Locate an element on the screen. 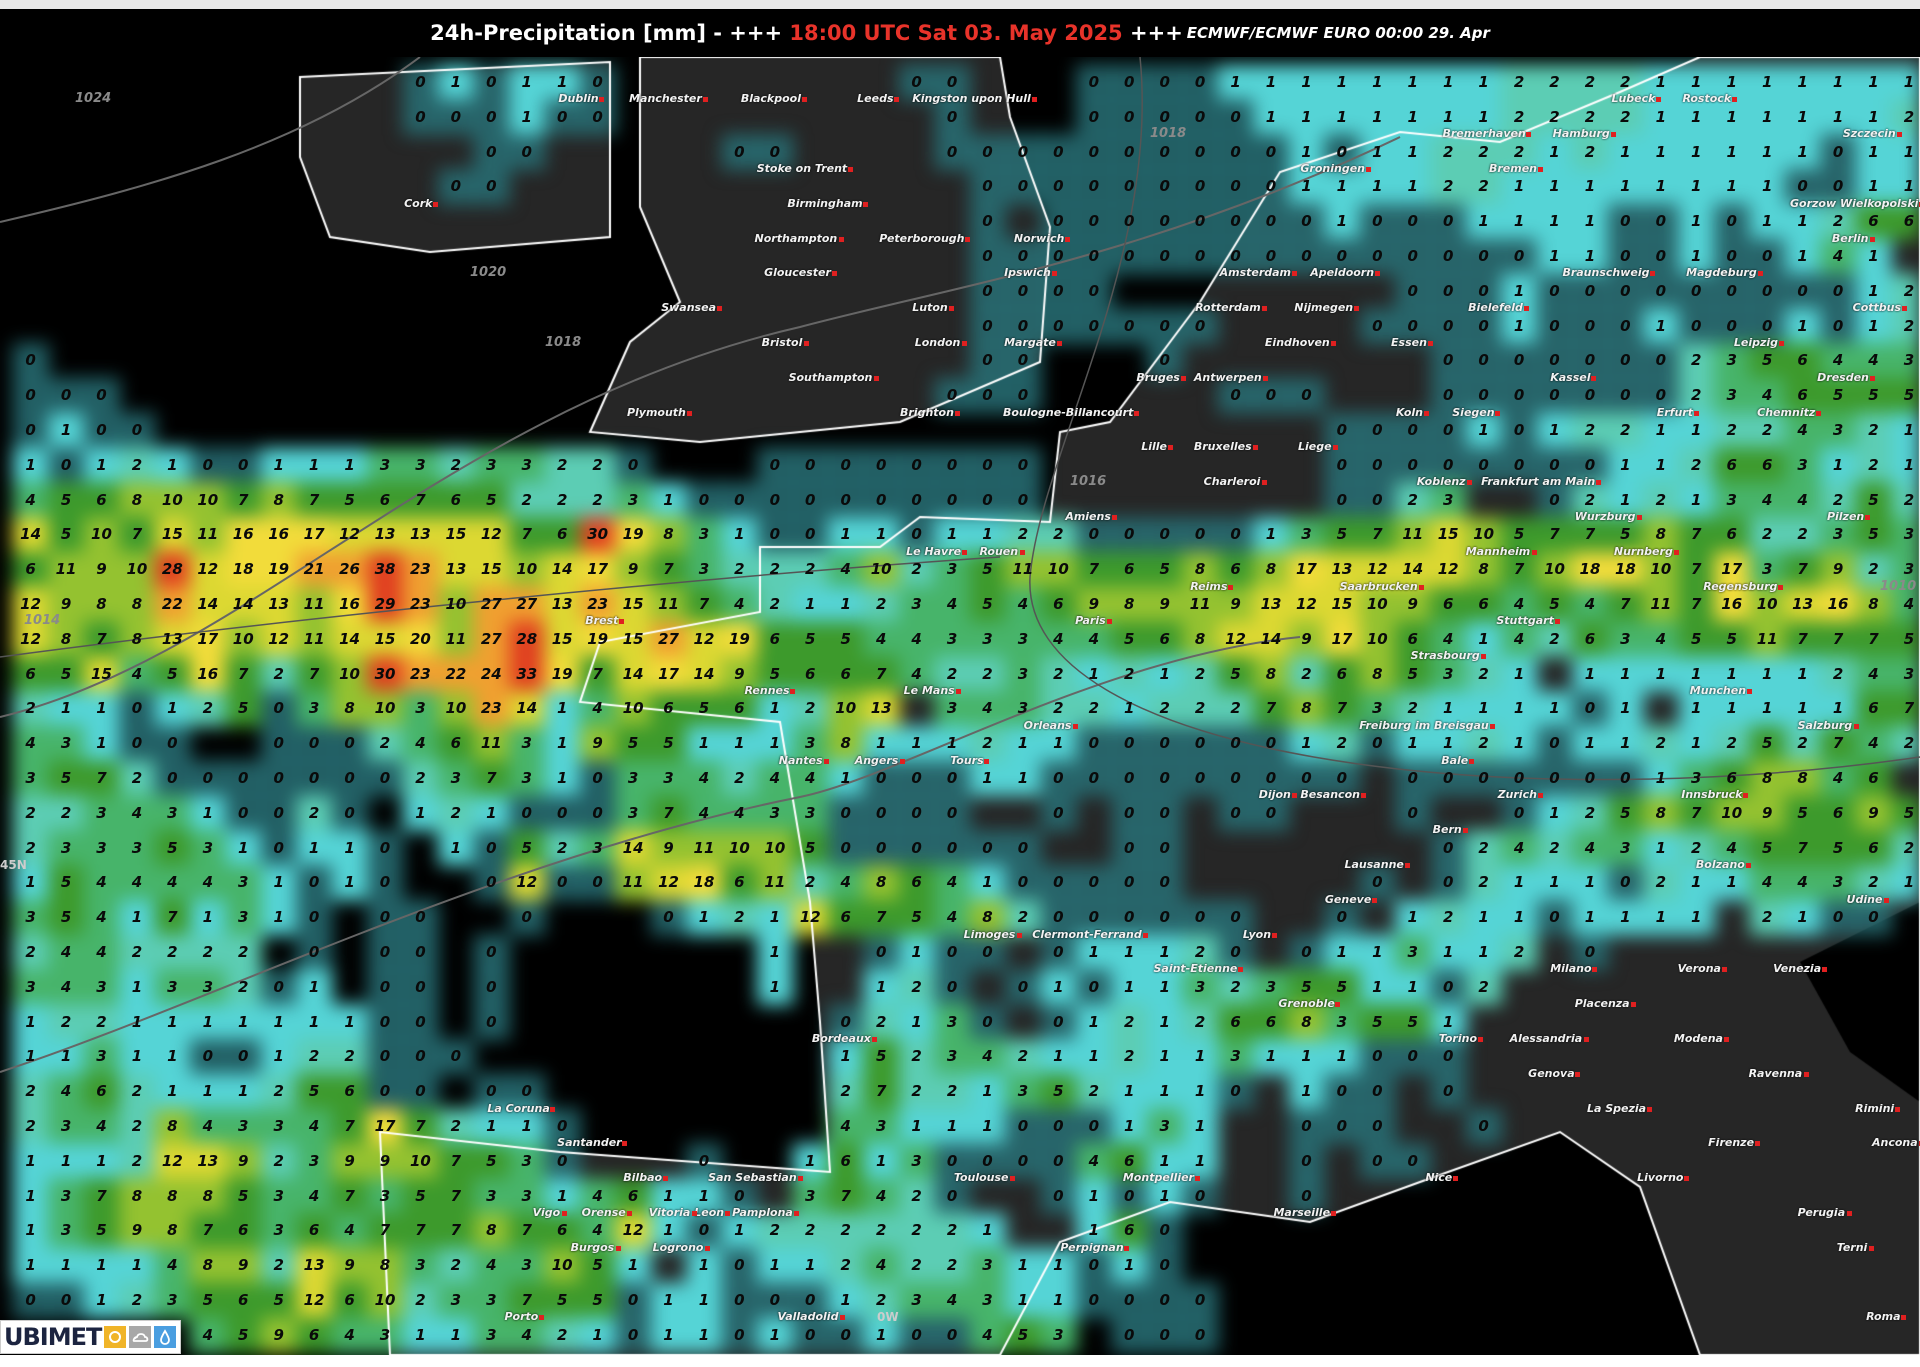  precip-value: 11 is located at coordinates (704, 848).